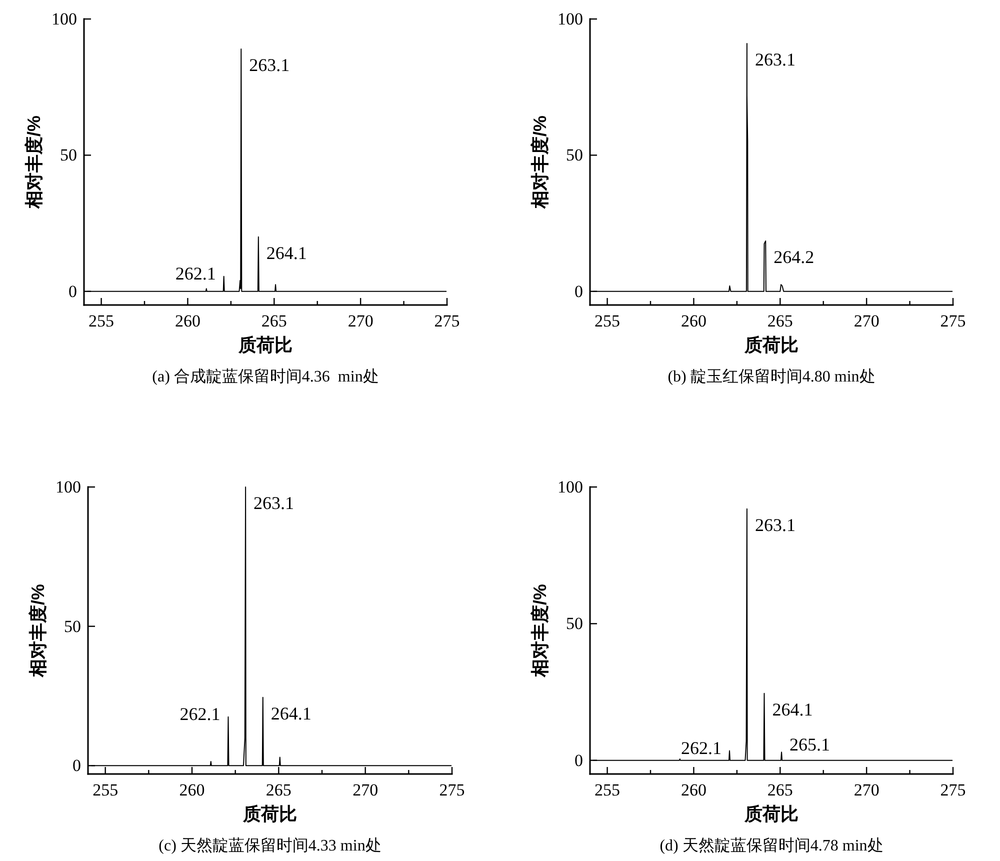 This screenshot has width=1000, height=861. What do you see at coordinates (810, 744) in the screenshot?
I see `annotation: 265.1` at bounding box center [810, 744].